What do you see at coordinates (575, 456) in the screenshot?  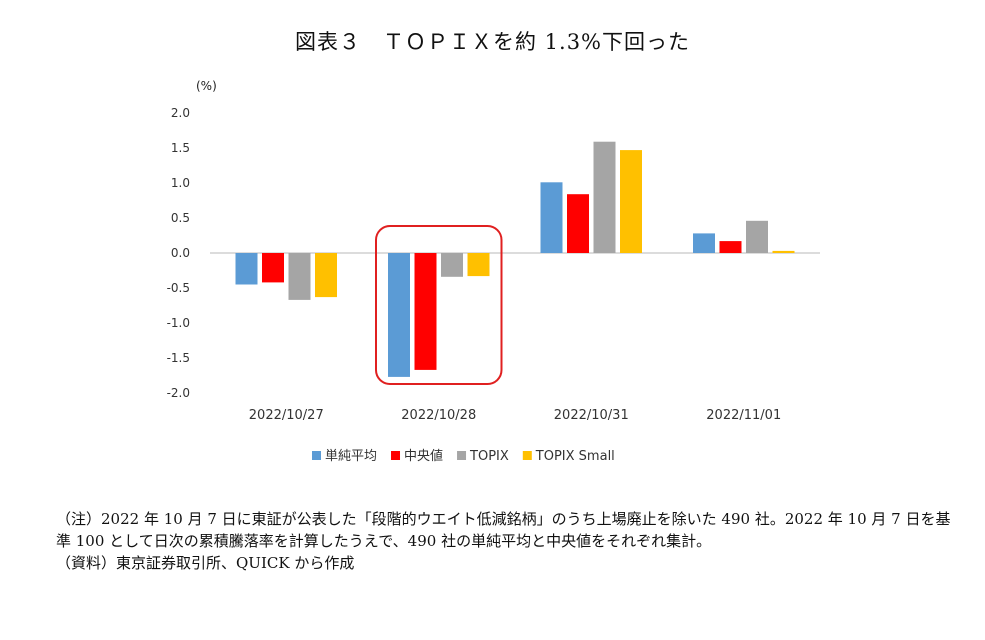 I see `legend-label: TOPIX Small` at bounding box center [575, 456].